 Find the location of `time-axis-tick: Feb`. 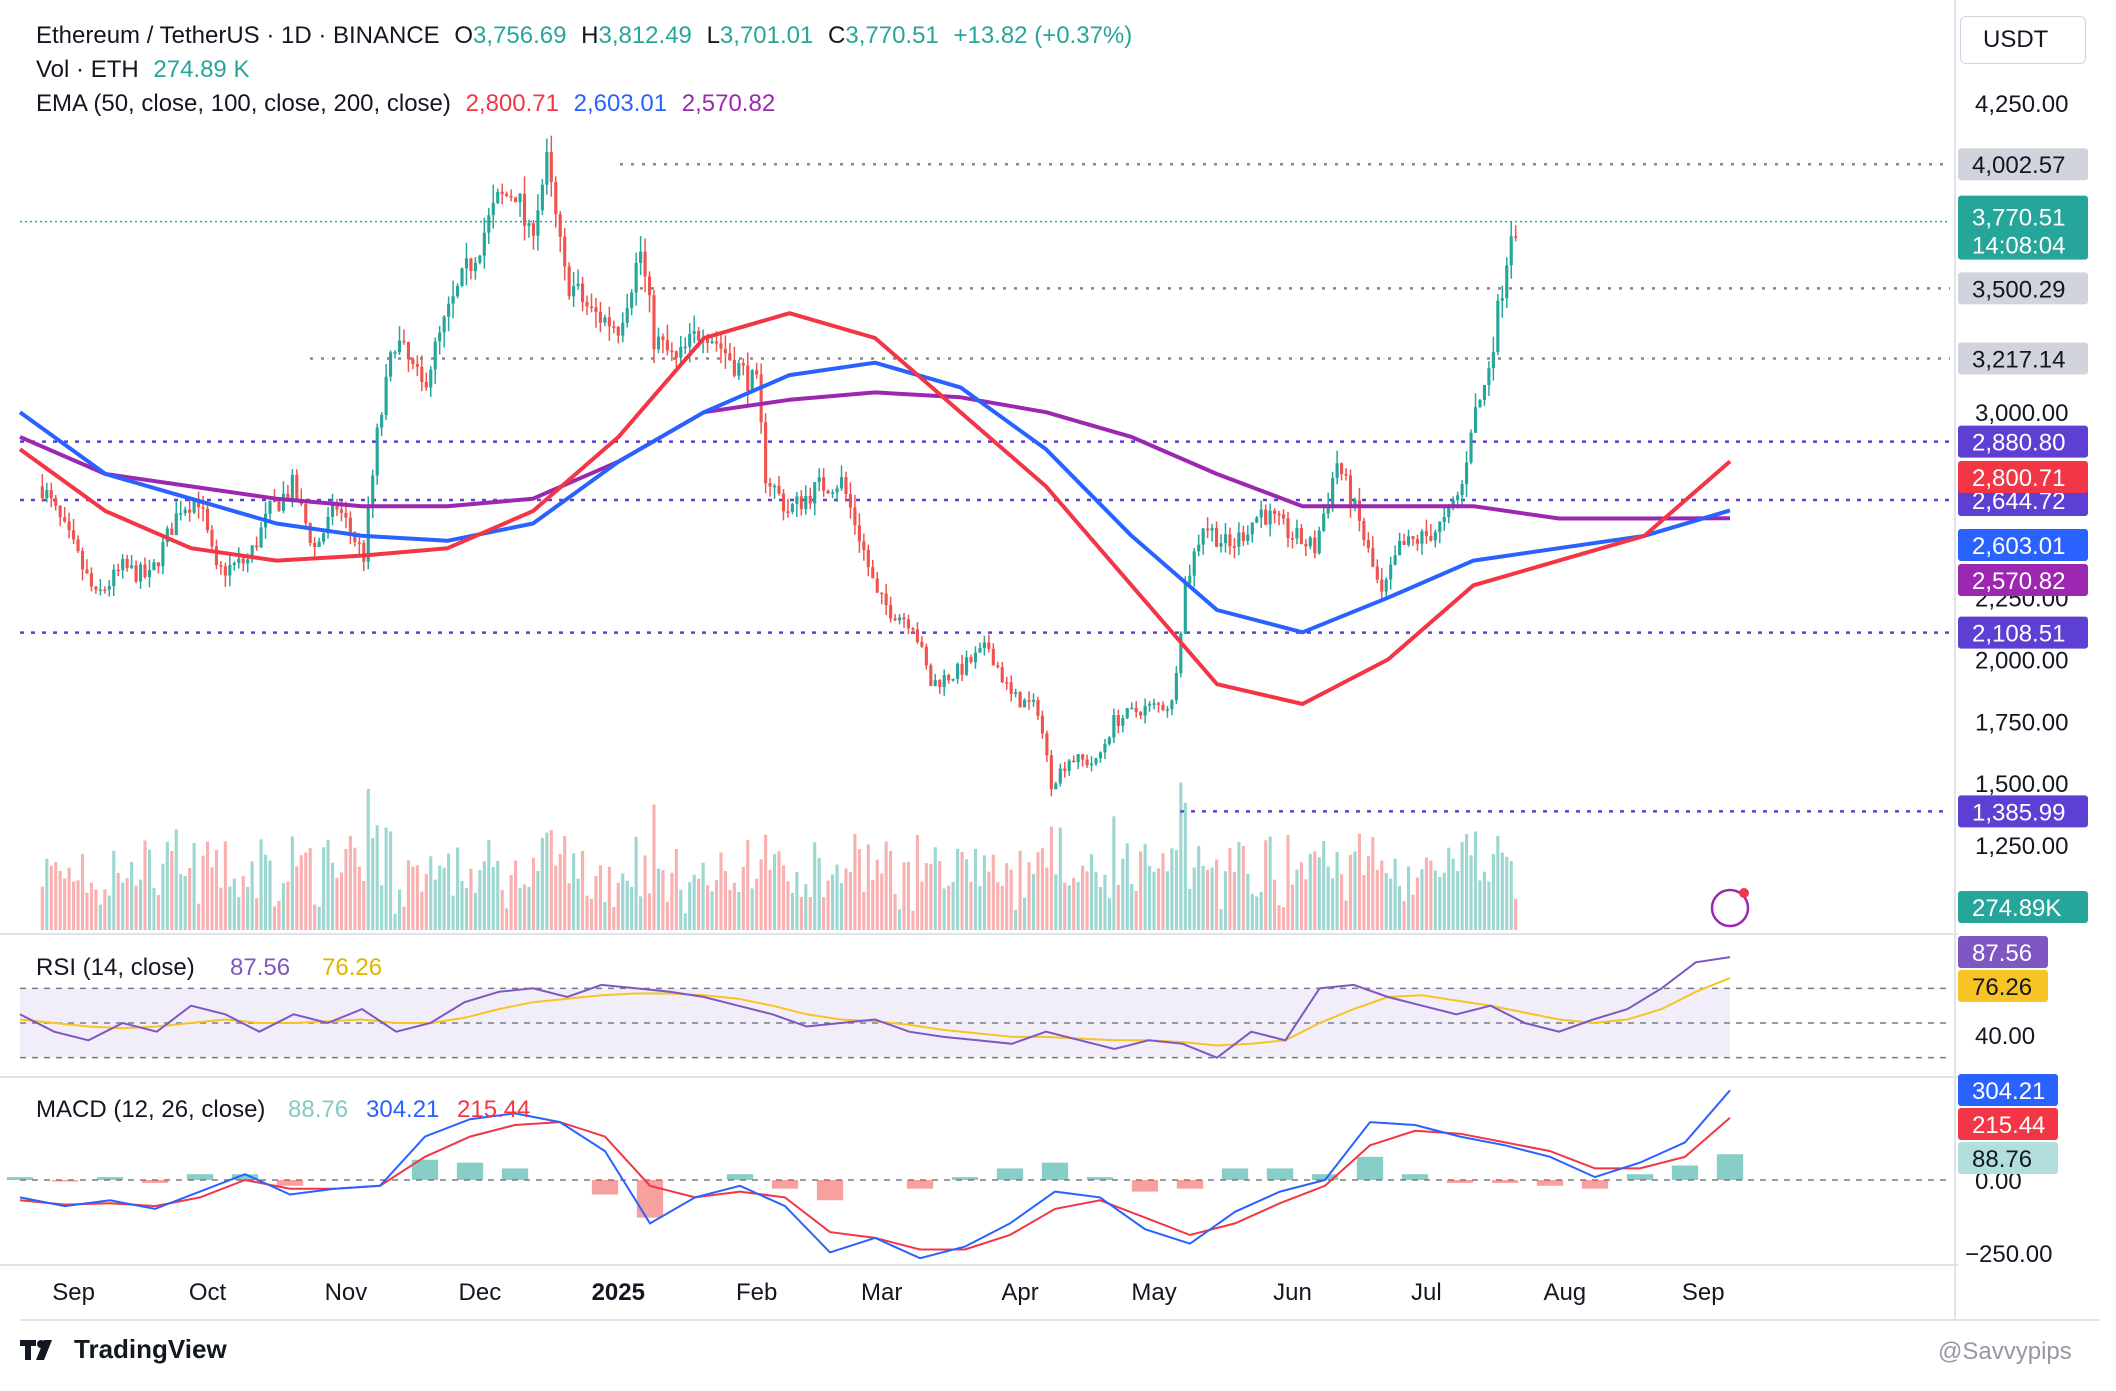

time-axis-tick: Feb is located at coordinates (756, 1292).